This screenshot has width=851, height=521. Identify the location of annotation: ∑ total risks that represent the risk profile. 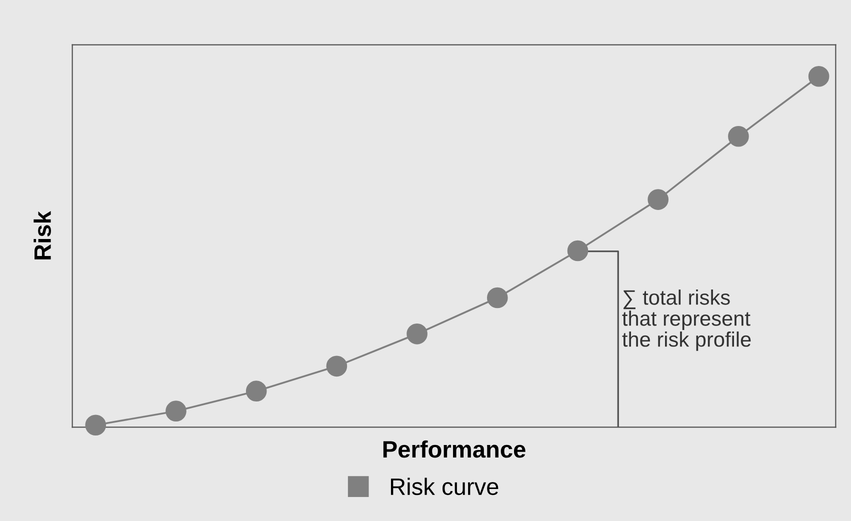
(686, 320).